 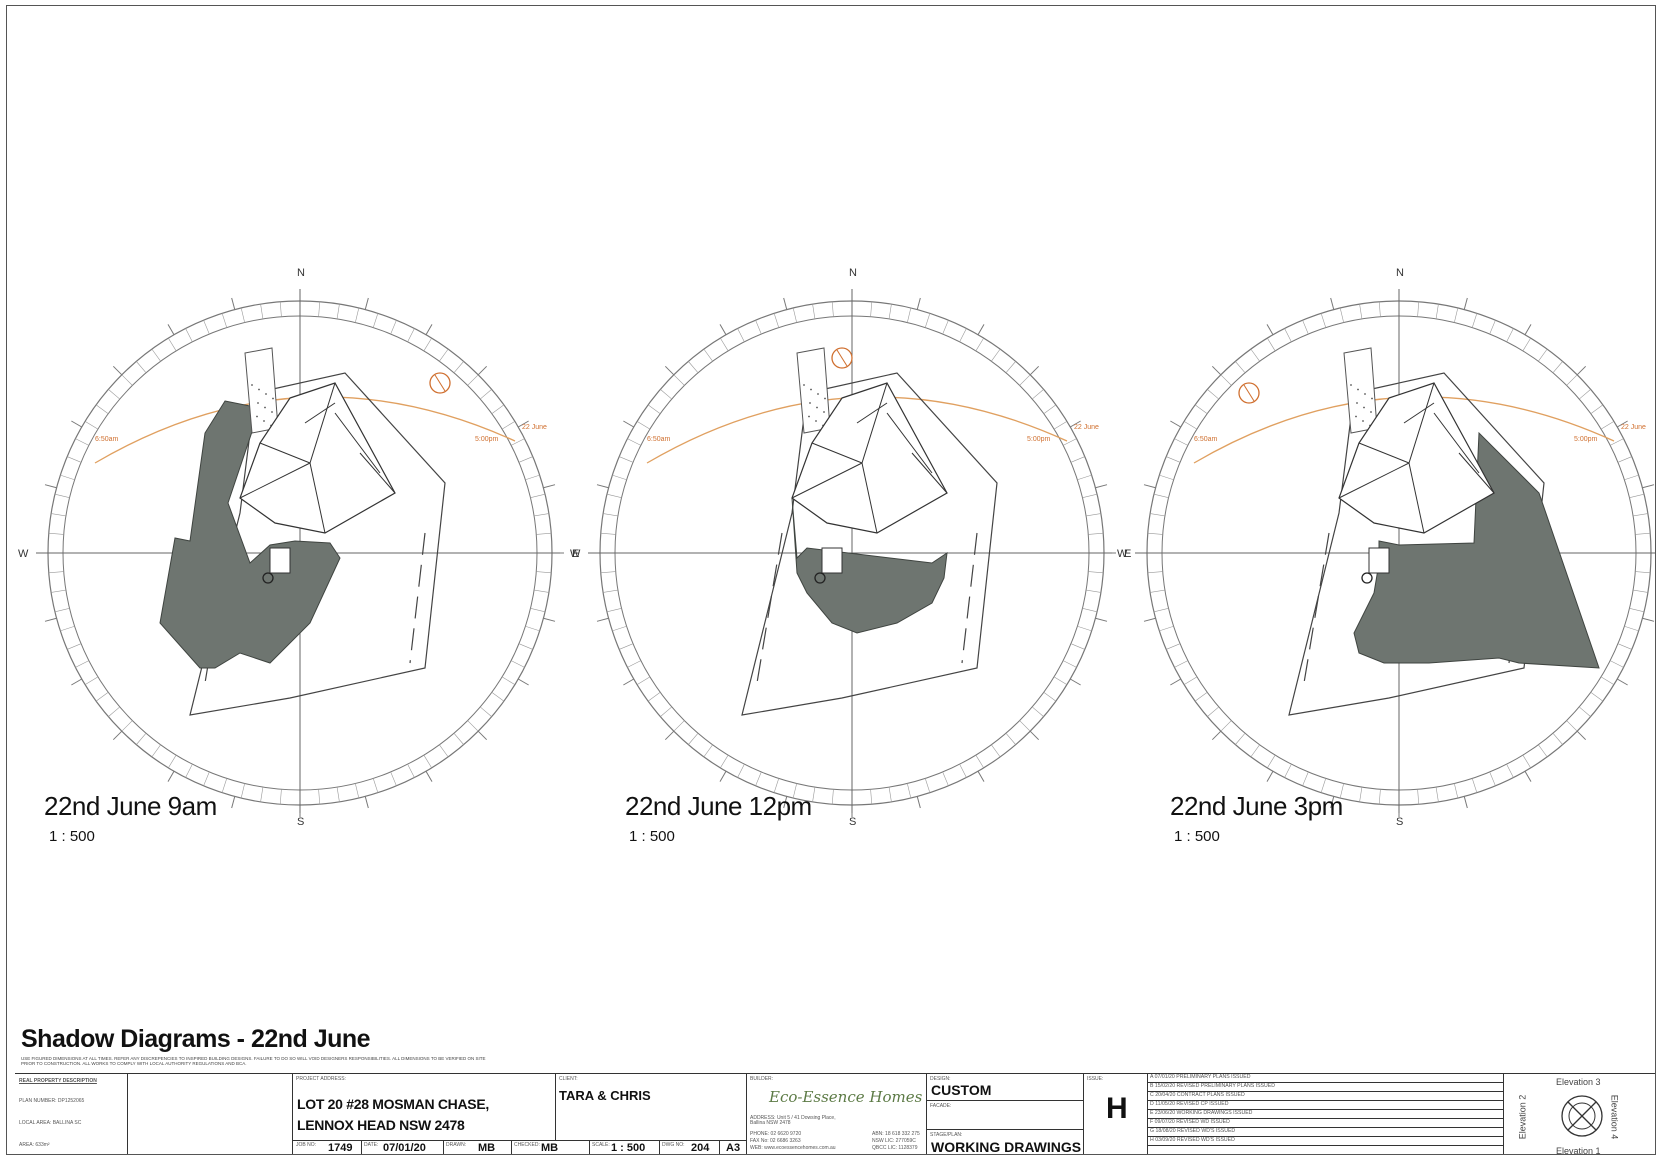 What do you see at coordinates (601, 1145) in the screenshot?
I see `scale-label: SCALE:` at bounding box center [601, 1145].